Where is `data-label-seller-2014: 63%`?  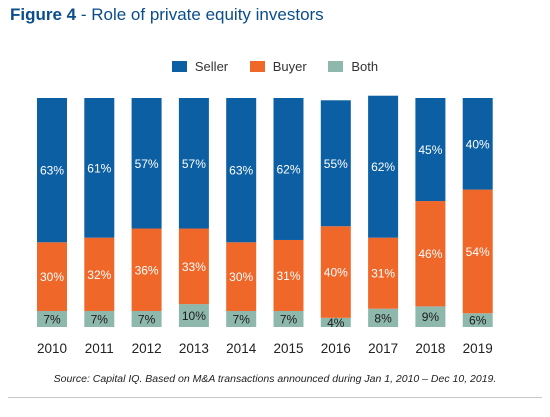 data-label-seller-2014: 63% is located at coordinates (241, 171).